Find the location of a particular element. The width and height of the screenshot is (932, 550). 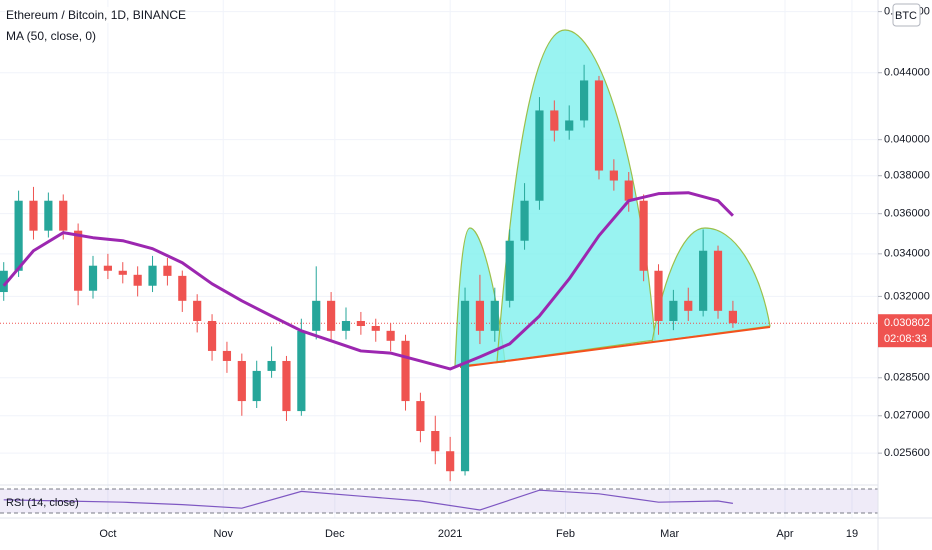

y-tick-label: 0.025600 is located at coordinates (907, 453).